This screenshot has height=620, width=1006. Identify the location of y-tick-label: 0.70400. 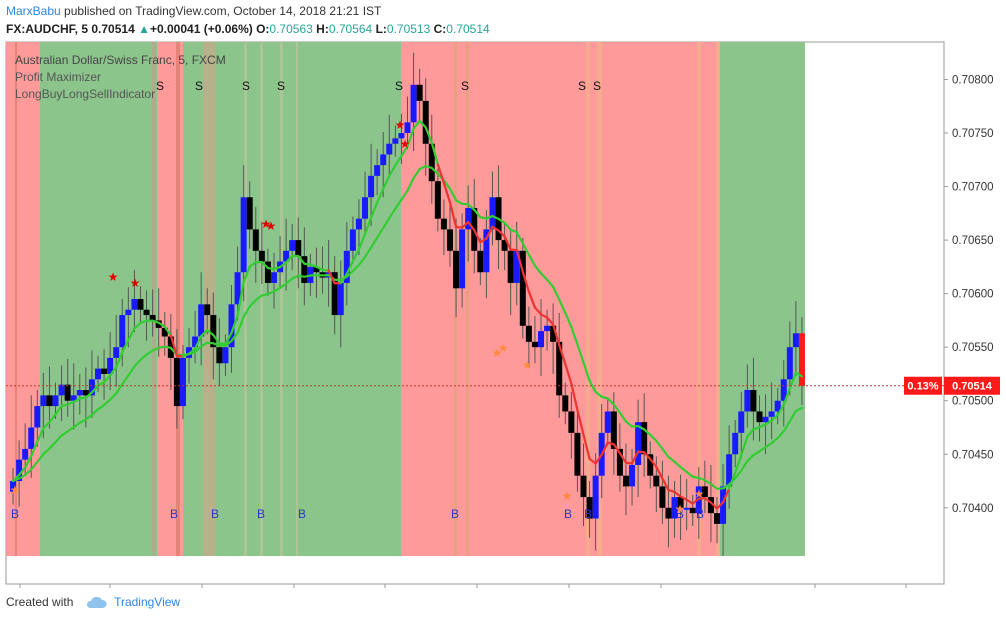
(973, 509).